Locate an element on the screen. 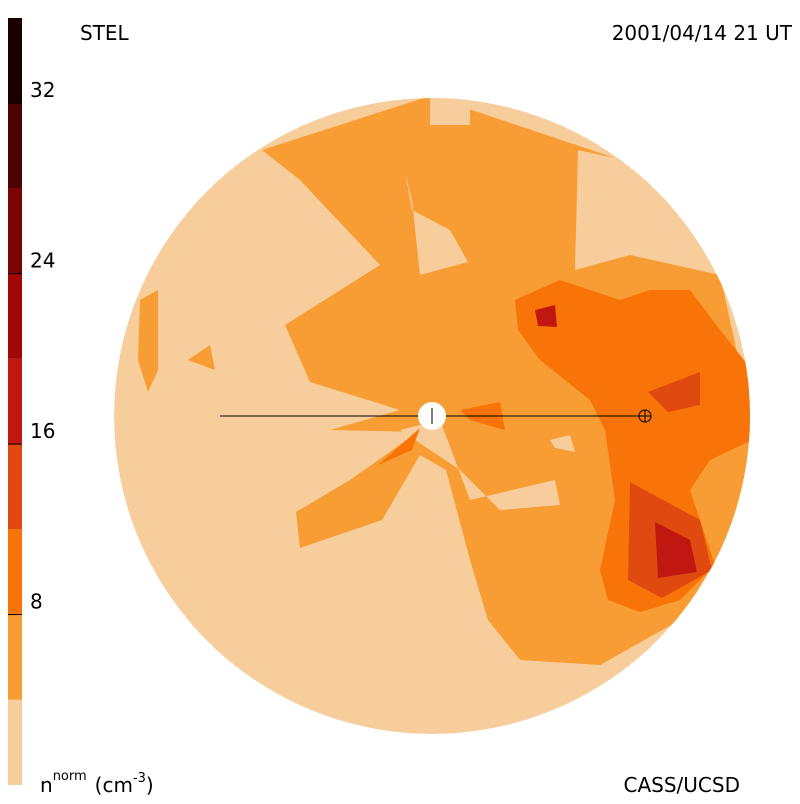 This screenshot has height=804, width=800. colorbar-label: nnorm (cm-3) is located at coordinates (97, 783).